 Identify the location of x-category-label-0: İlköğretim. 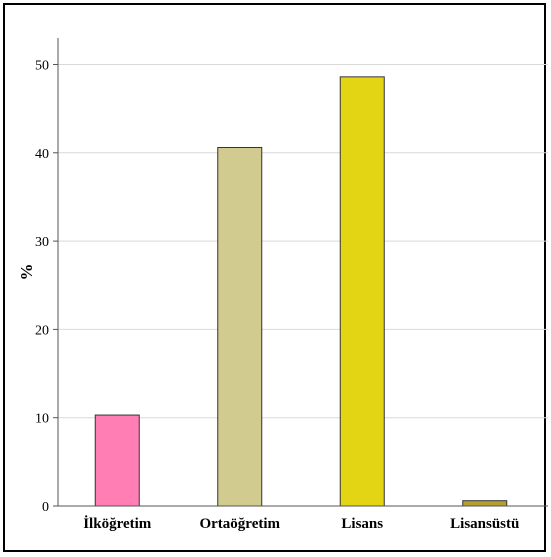
(117, 523).